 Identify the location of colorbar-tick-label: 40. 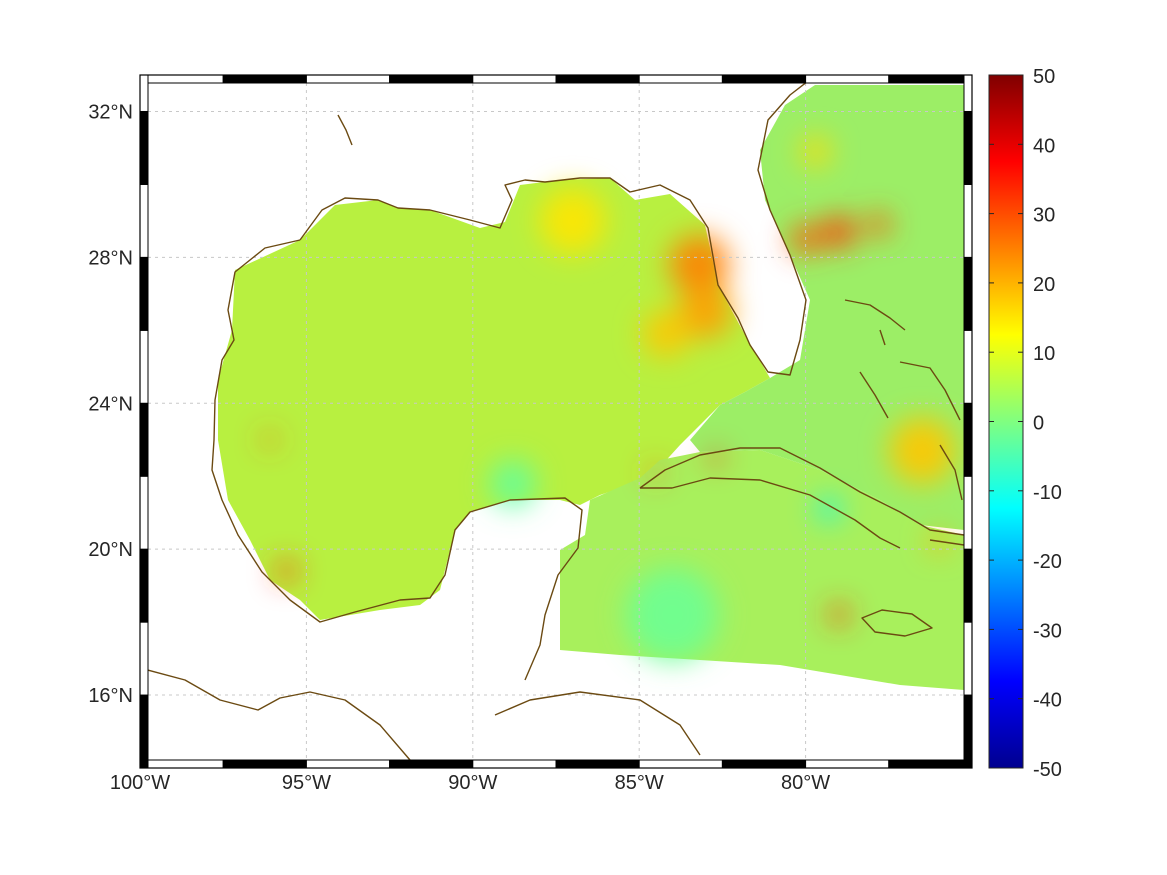
(1044, 146).